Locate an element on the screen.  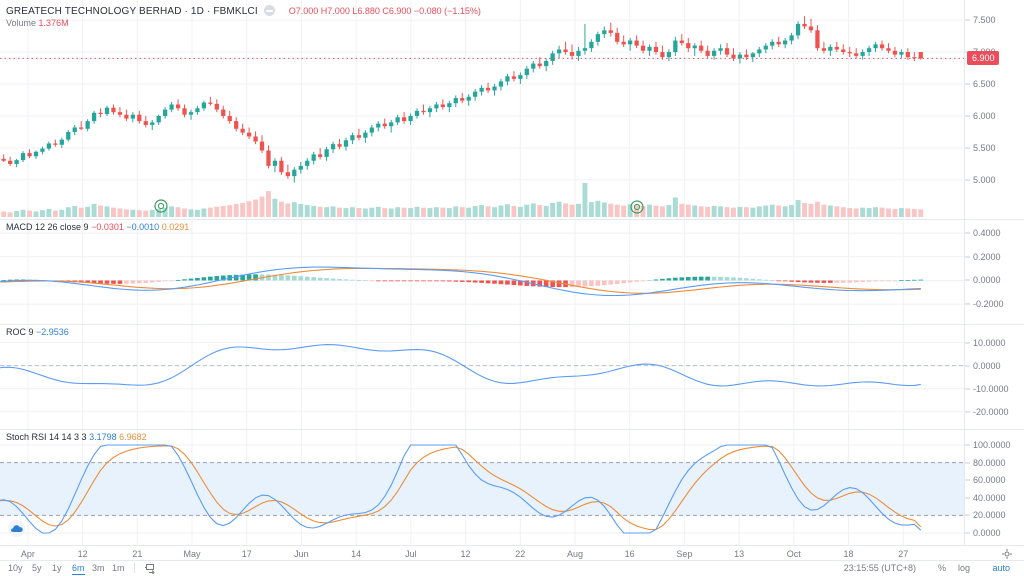
time-axis-label: Jul is located at coordinates (411, 554).